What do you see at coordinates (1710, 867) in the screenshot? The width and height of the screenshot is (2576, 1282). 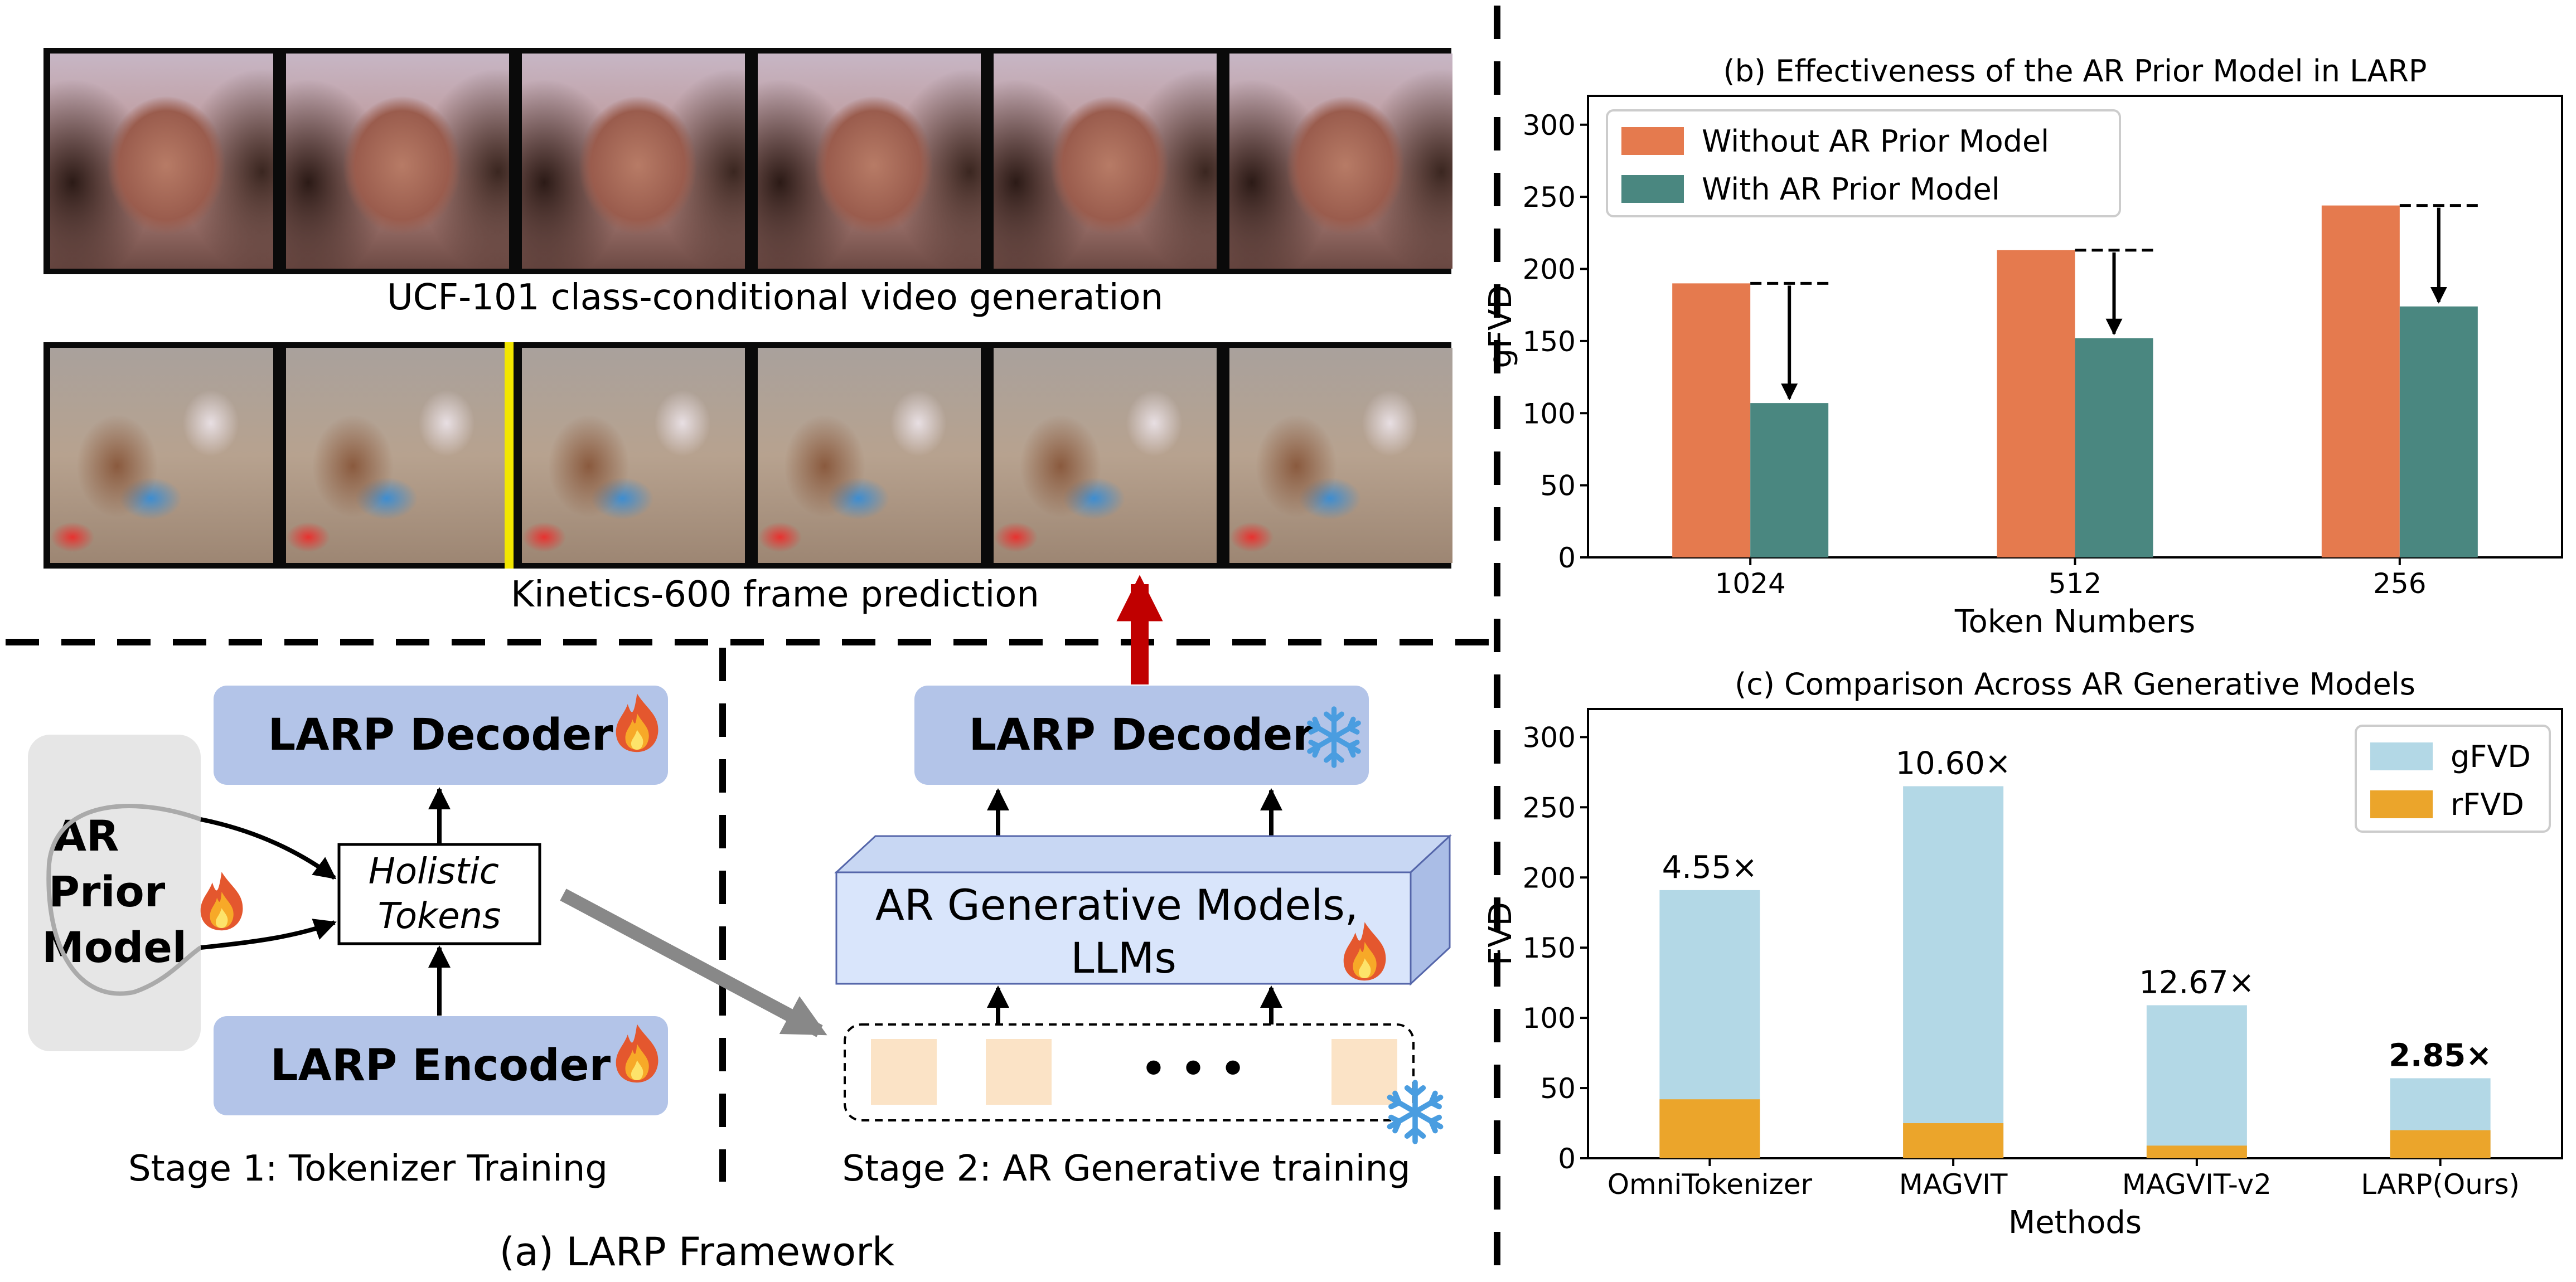 I see `ratio-annotation: 4.55×` at bounding box center [1710, 867].